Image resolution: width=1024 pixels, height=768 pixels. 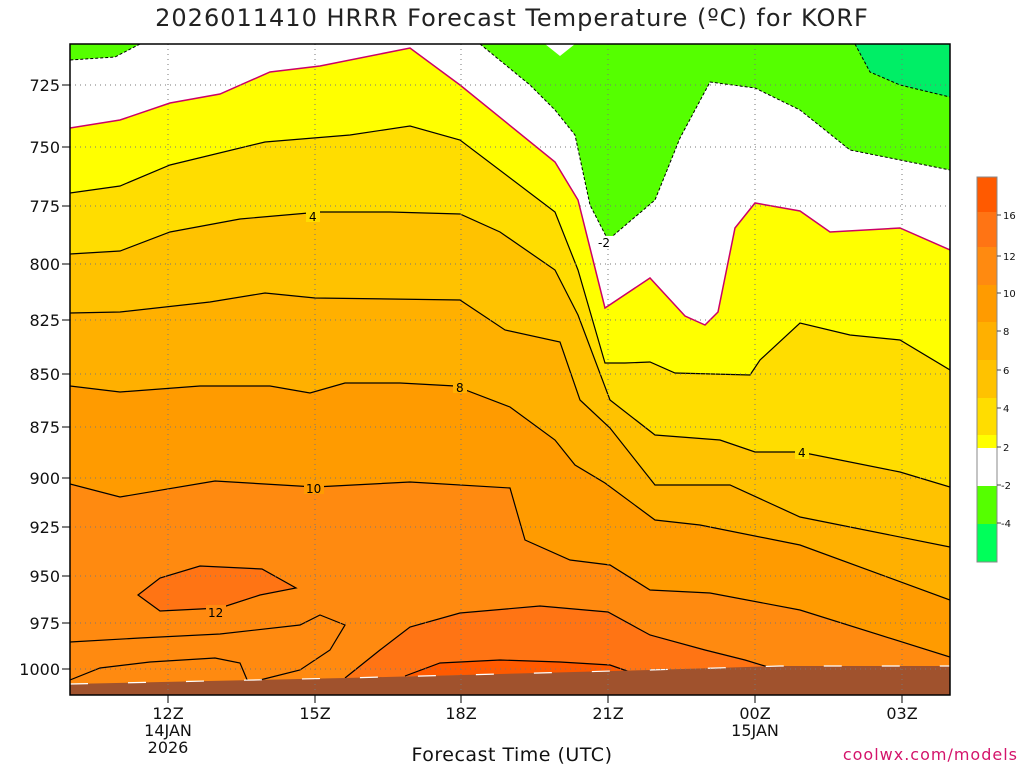 I want to click on site-credit: coolwx.com/models, so click(x=930, y=754).